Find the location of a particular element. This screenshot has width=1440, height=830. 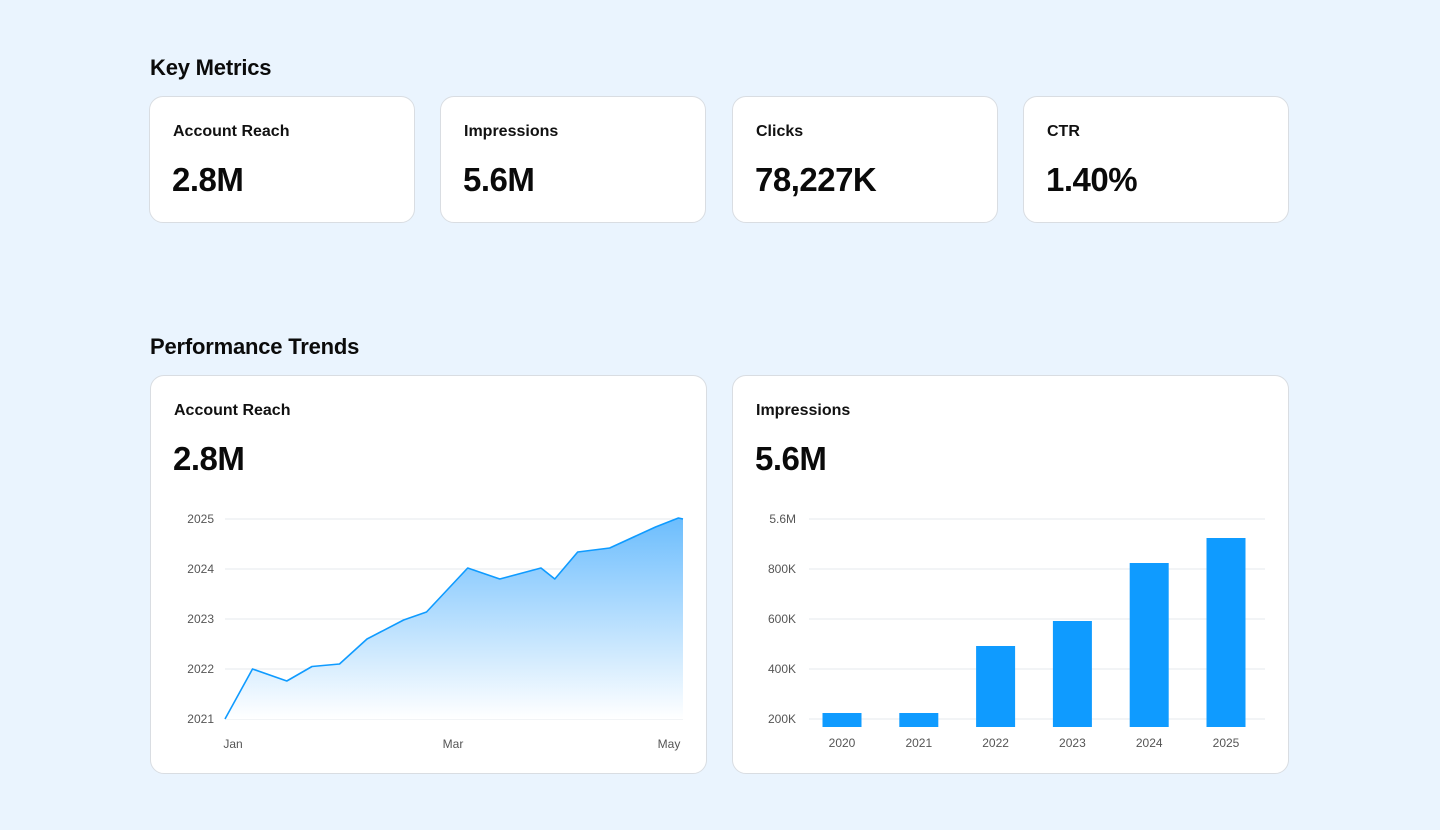

metric-label: Account Reach is located at coordinates (231, 131).